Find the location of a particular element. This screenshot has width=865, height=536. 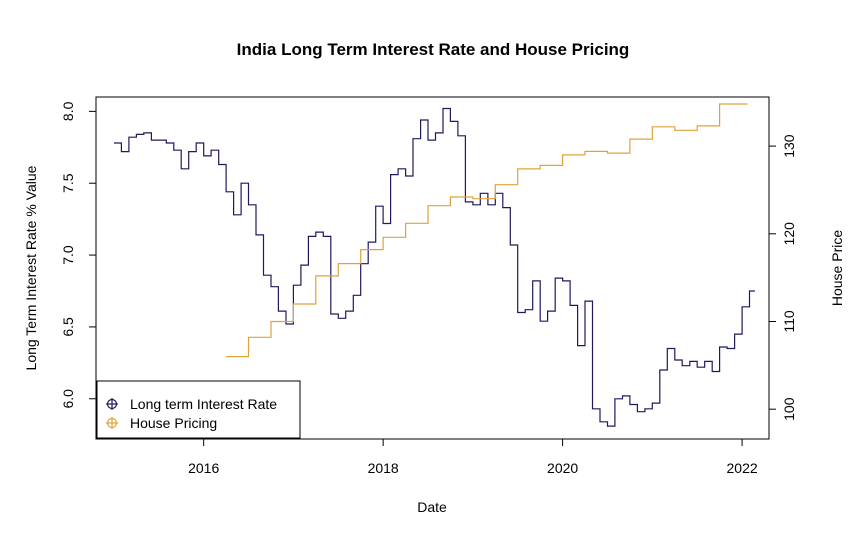

y-left-tick-label-3: 7.5 is located at coordinates (68, 183).